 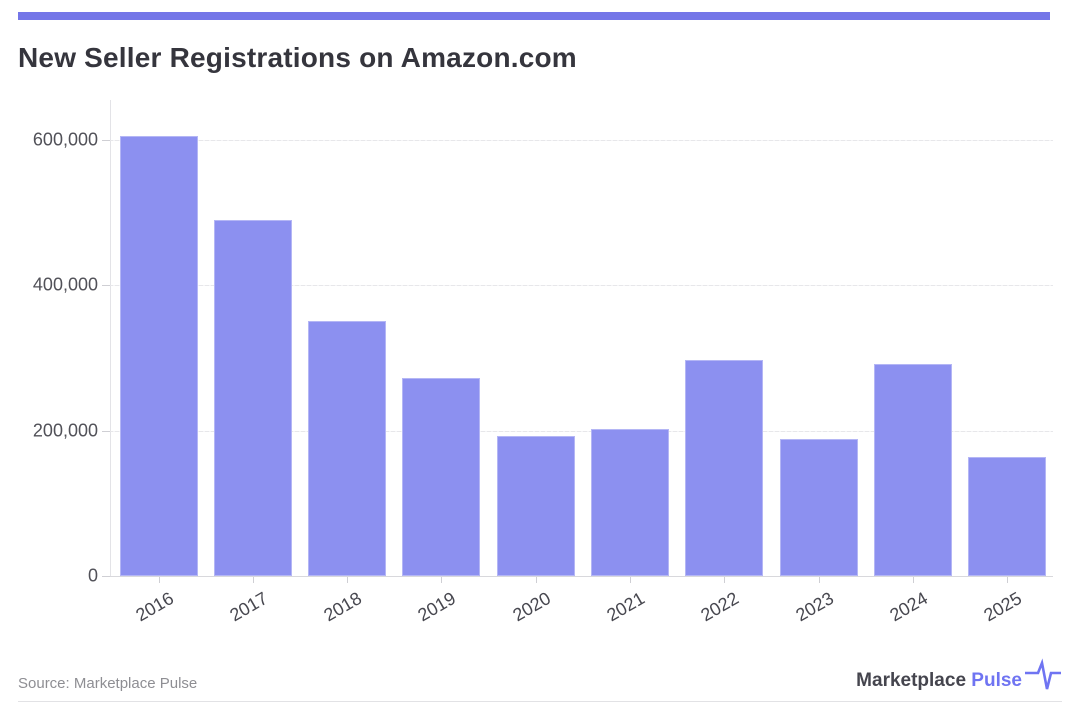 I want to click on x-axis-label-2022: 2022, so click(x=720, y=607).